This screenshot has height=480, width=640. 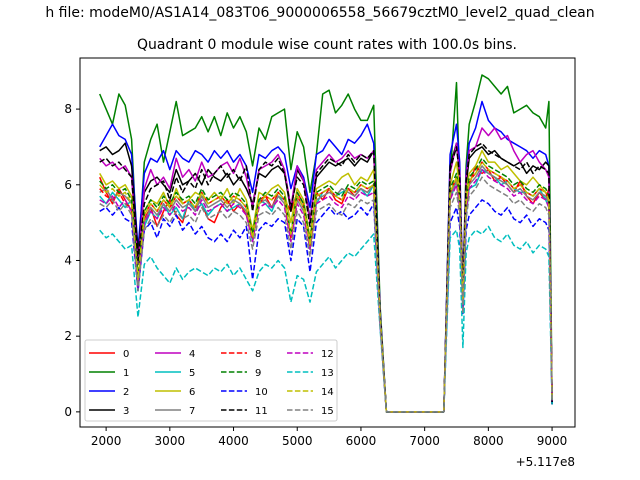 I want to click on x-offset-text: +5.117e8, so click(x=545, y=462).